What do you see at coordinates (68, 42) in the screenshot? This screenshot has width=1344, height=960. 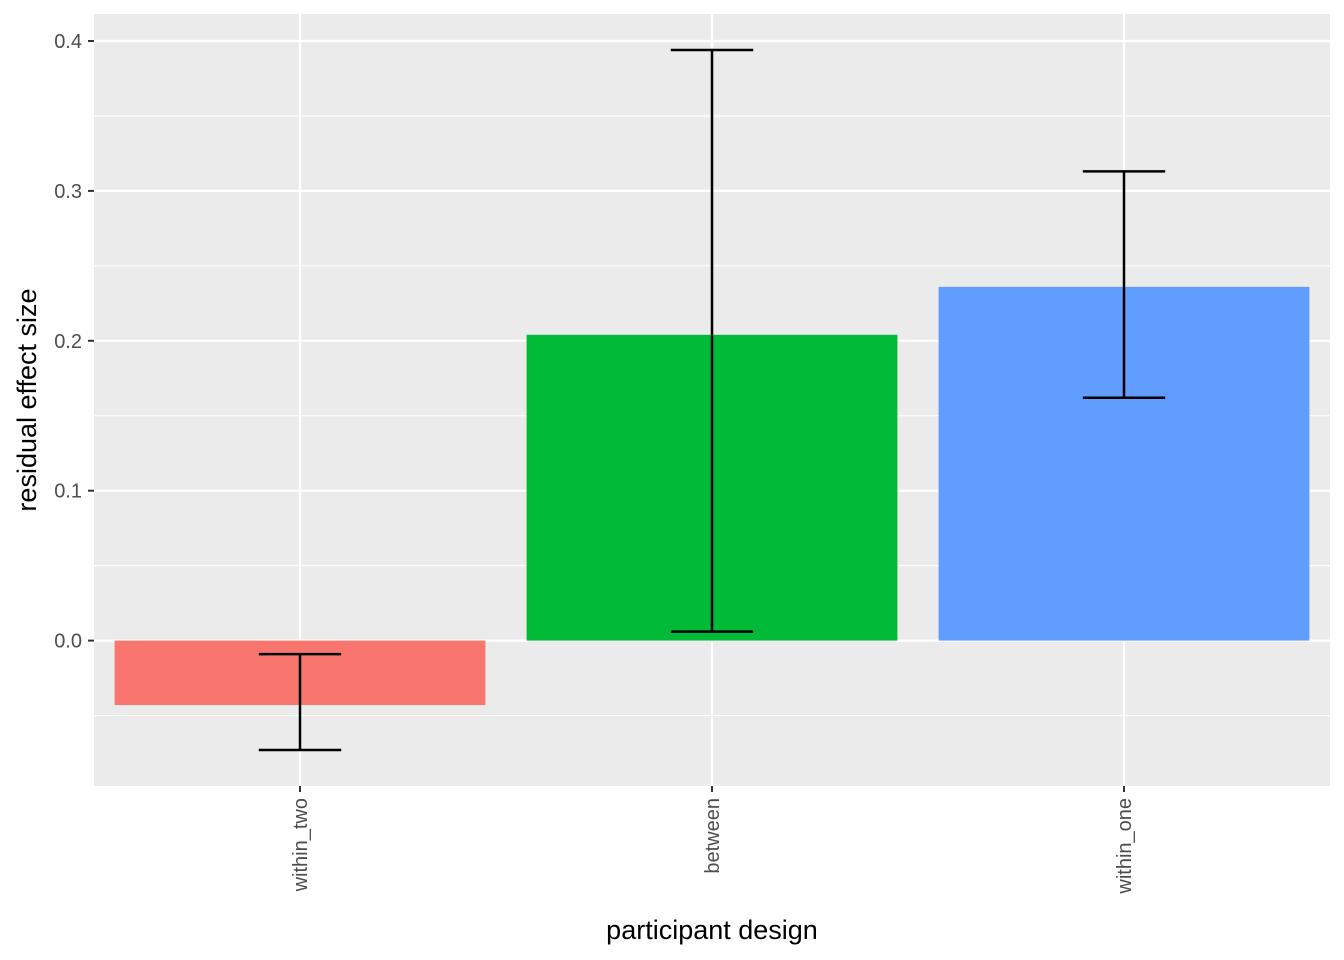 I see `y-tick-label: 0.4` at bounding box center [68, 42].